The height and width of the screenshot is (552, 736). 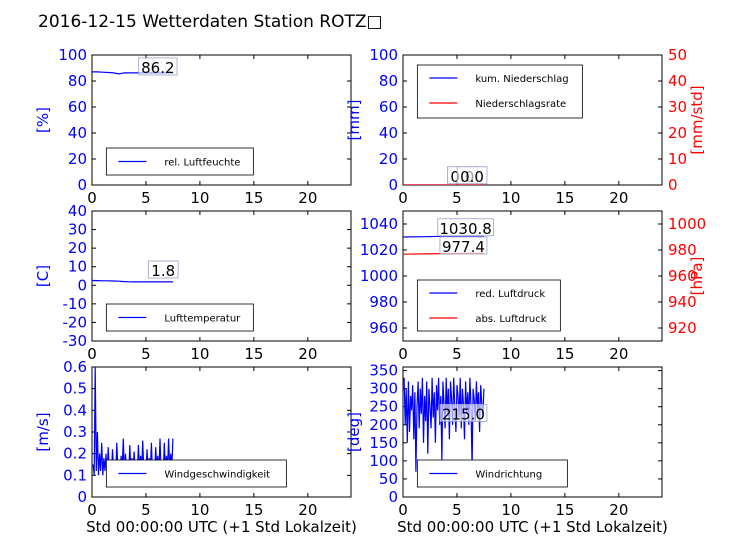 I want to click on y-tick-label: 350, so click(x=383, y=371).